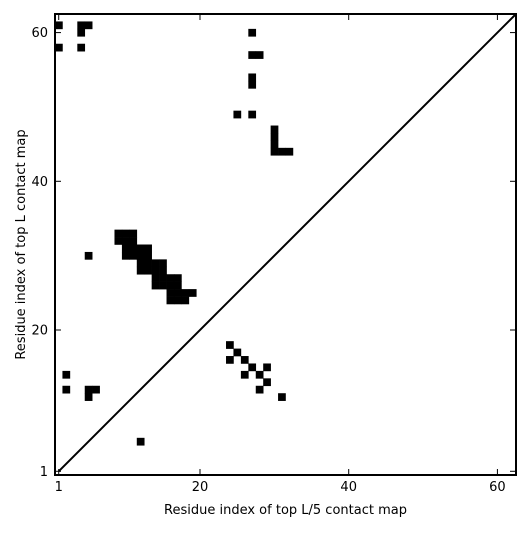  What do you see at coordinates (200, 487) in the screenshot?
I see `x-tick-label: 20` at bounding box center [200, 487].